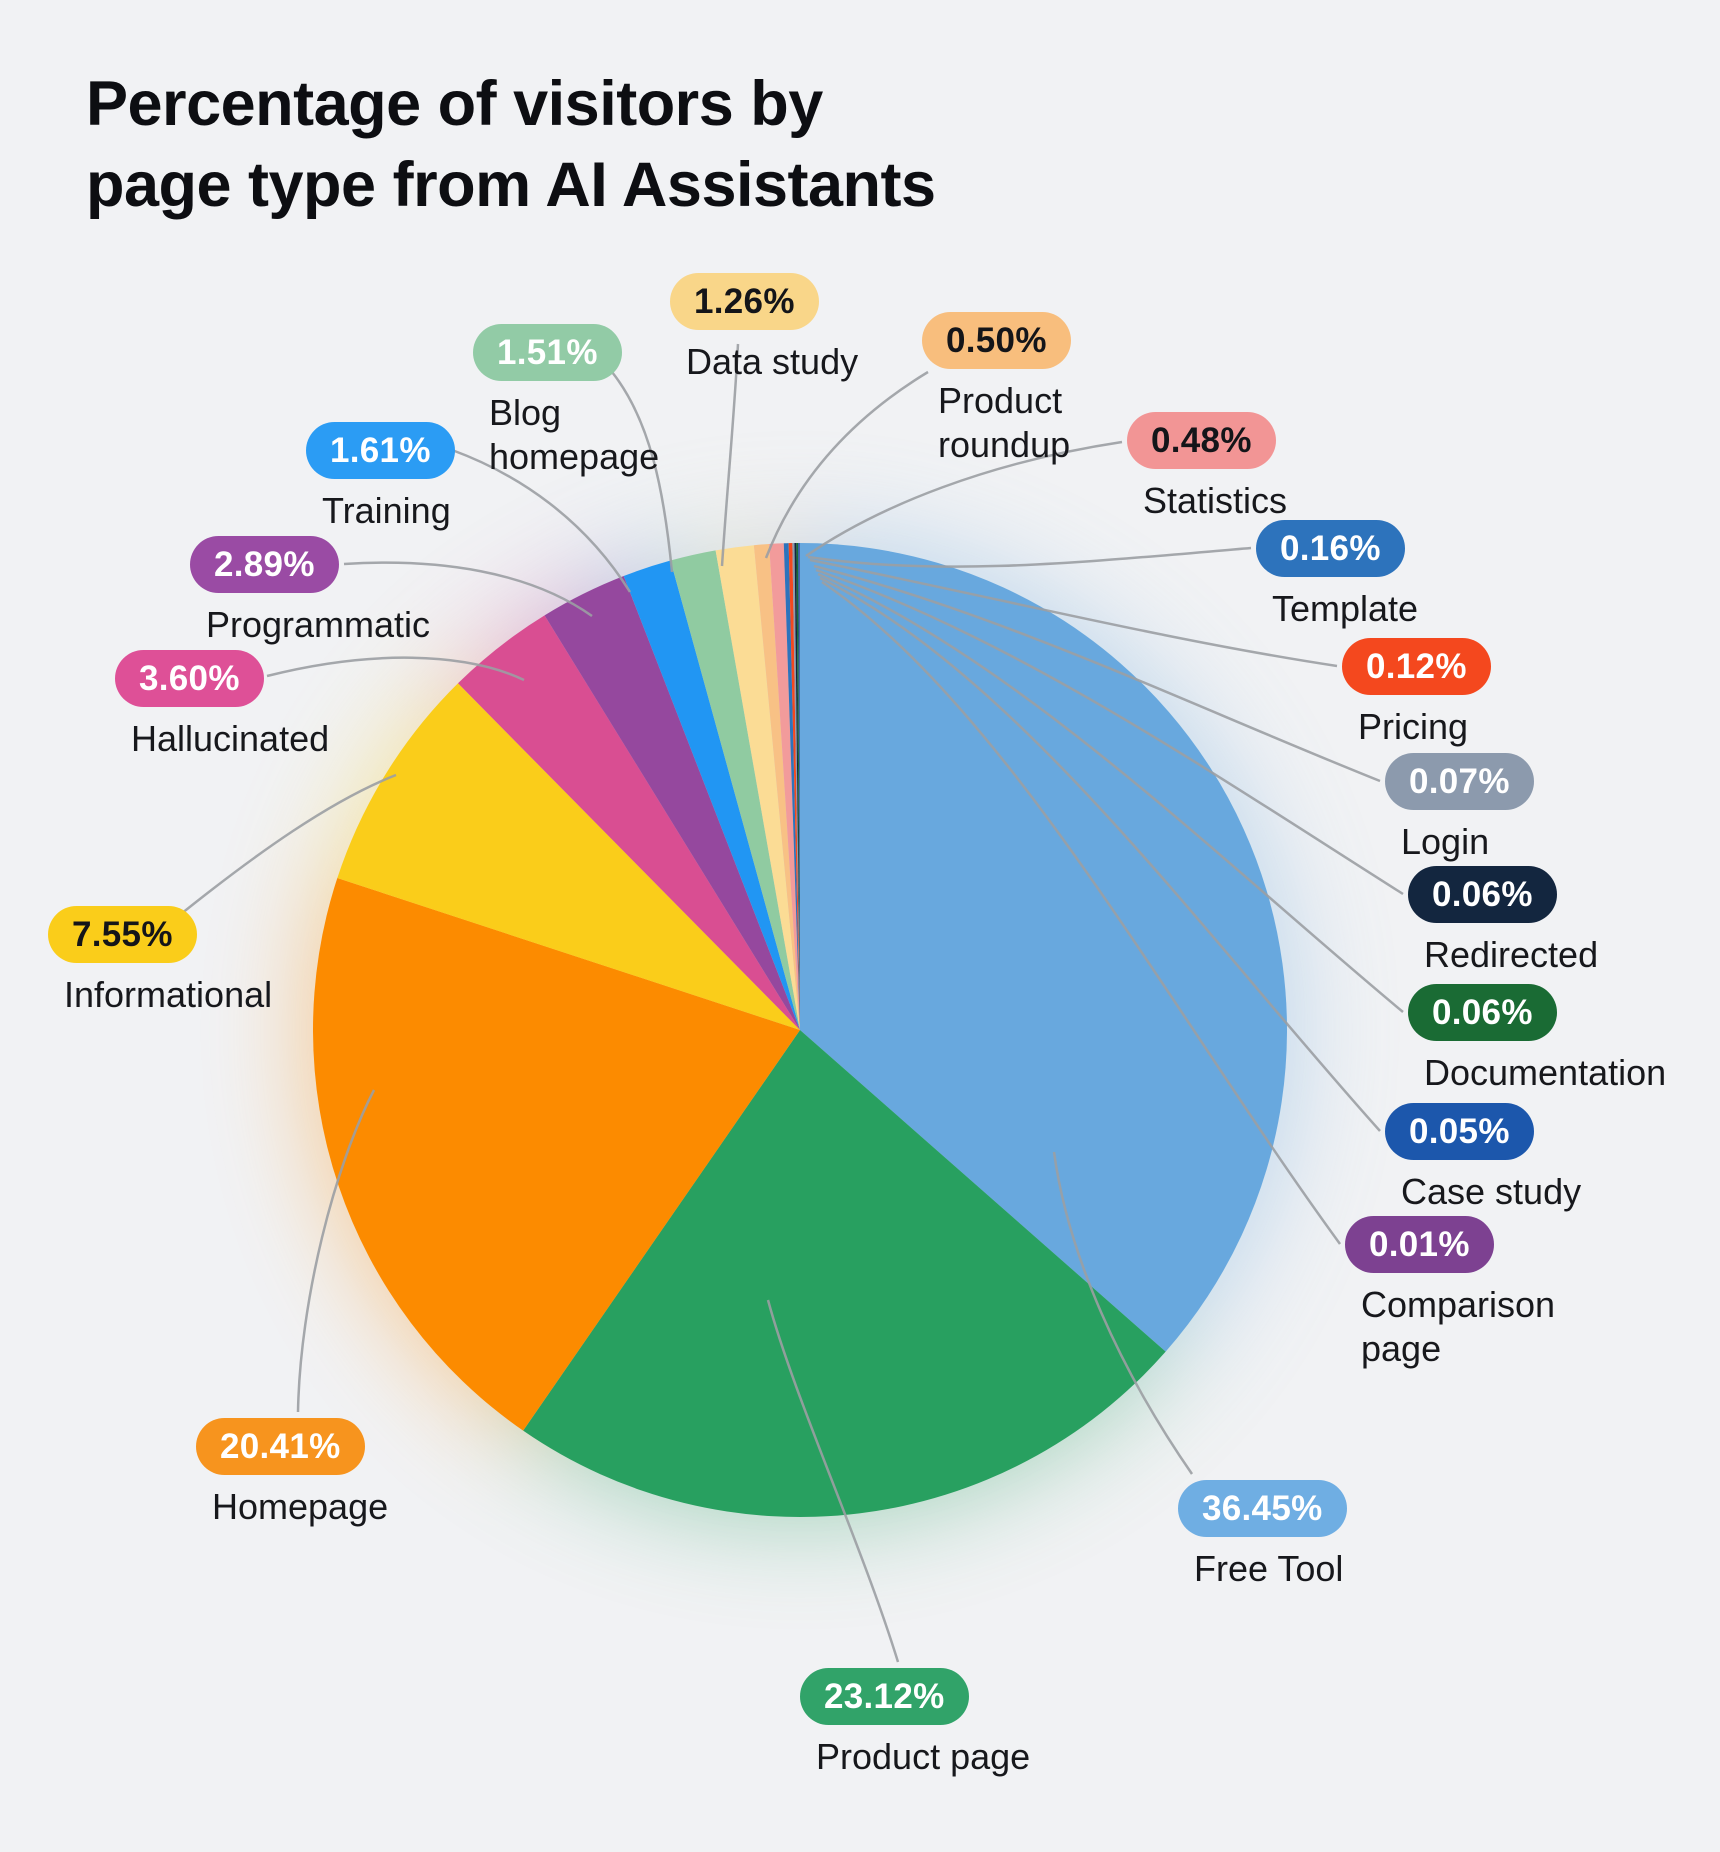 Image resolution: width=1720 pixels, height=1852 pixels. Describe the element at coordinates (380, 451) in the screenshot. I see `value-badge-training: 1.61%` at that location.